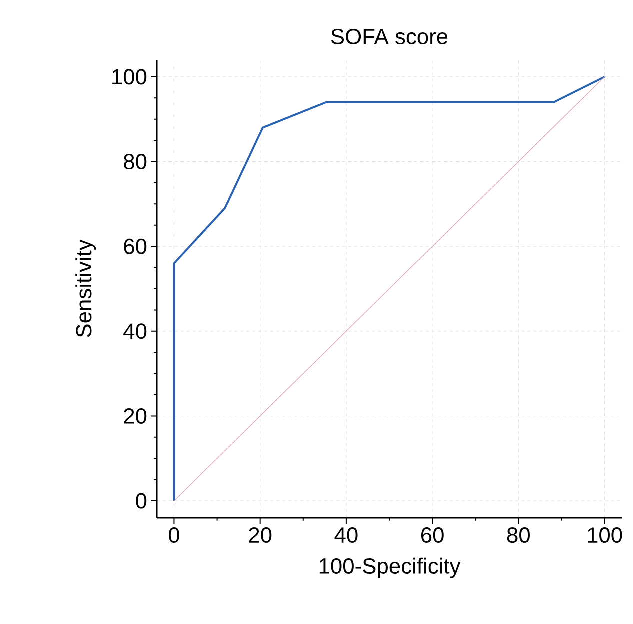 This screenshot has height=624, width=633. I want to click on x-tick-label: 20, so click(260, 536).